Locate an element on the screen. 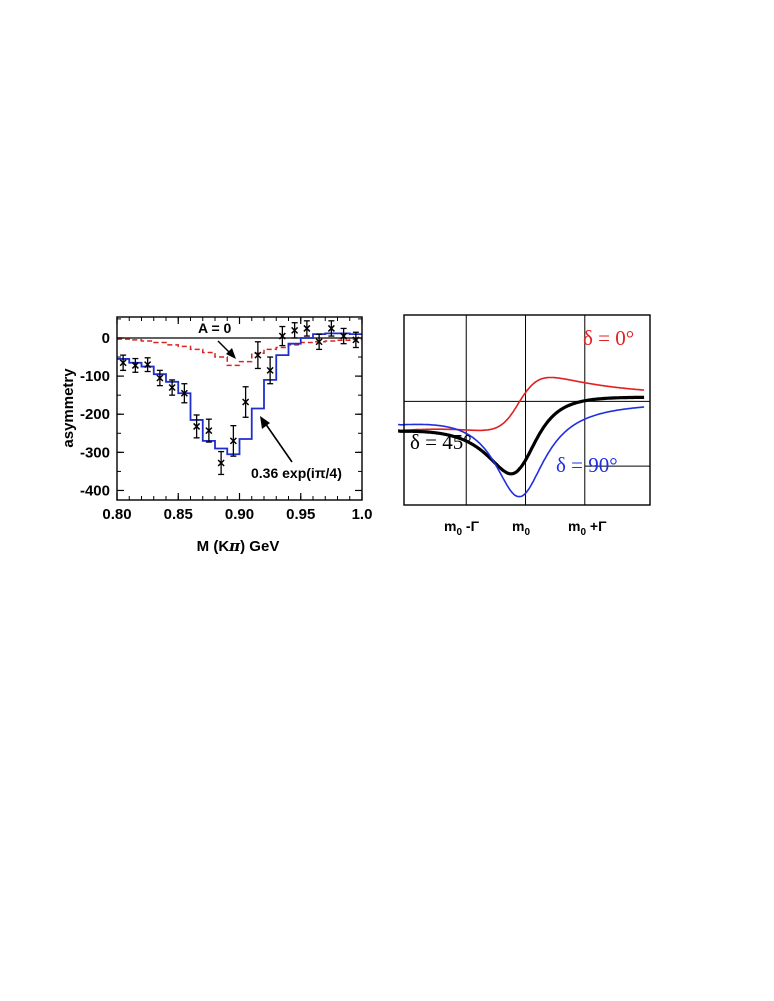 Image resolution: width=774 pixels, height=1001 pixels. x-tick-label: 0.95 is located at coordinates (300, 514).